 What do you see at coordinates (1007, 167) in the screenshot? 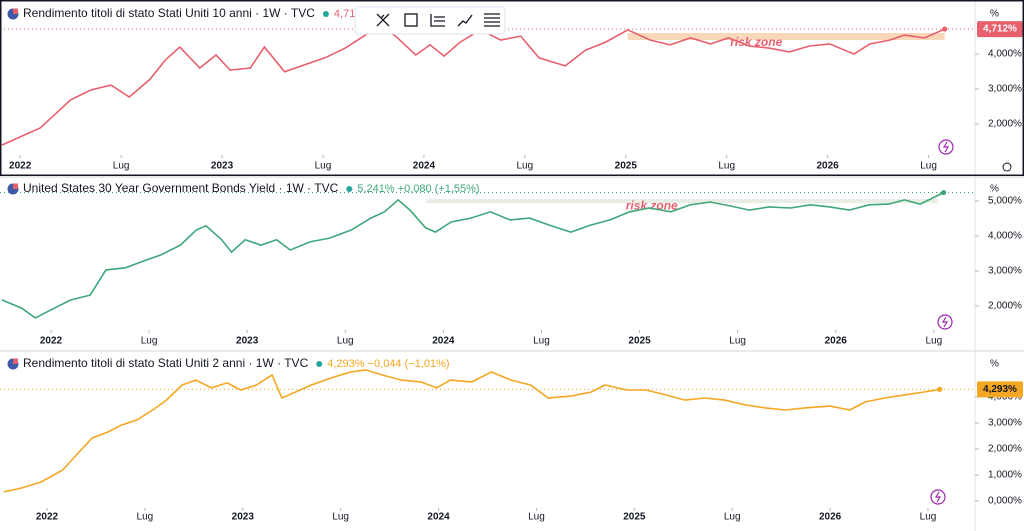
I see `settings-icon` at bounding box center [1007, 167].